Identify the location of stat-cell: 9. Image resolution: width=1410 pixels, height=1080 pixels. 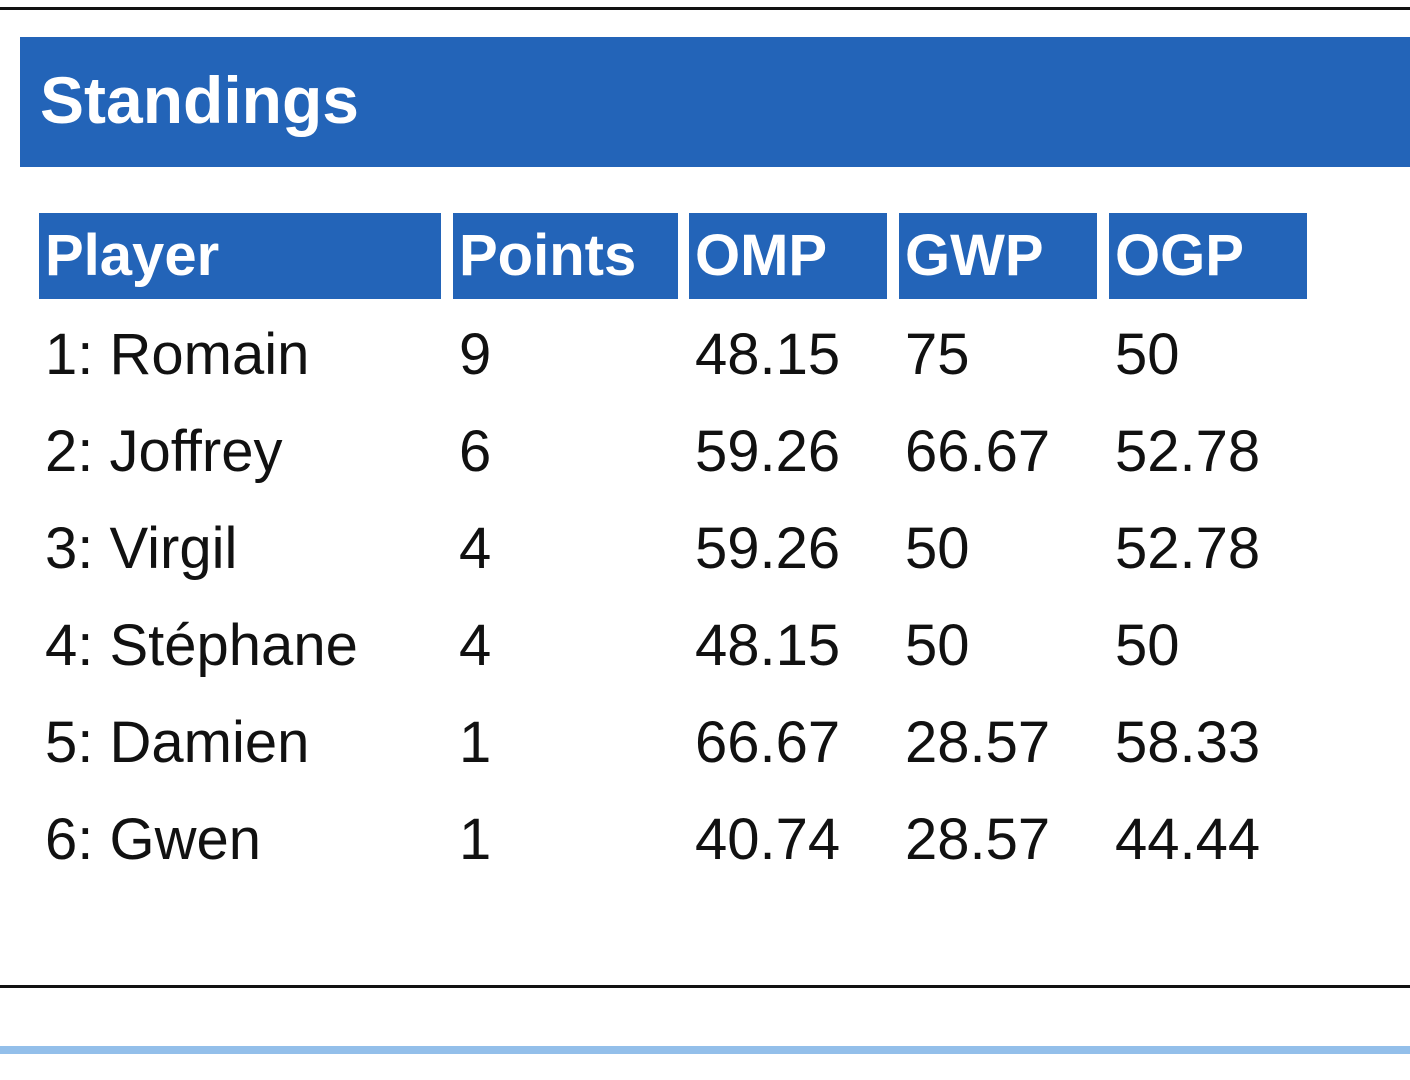
(475, 354).